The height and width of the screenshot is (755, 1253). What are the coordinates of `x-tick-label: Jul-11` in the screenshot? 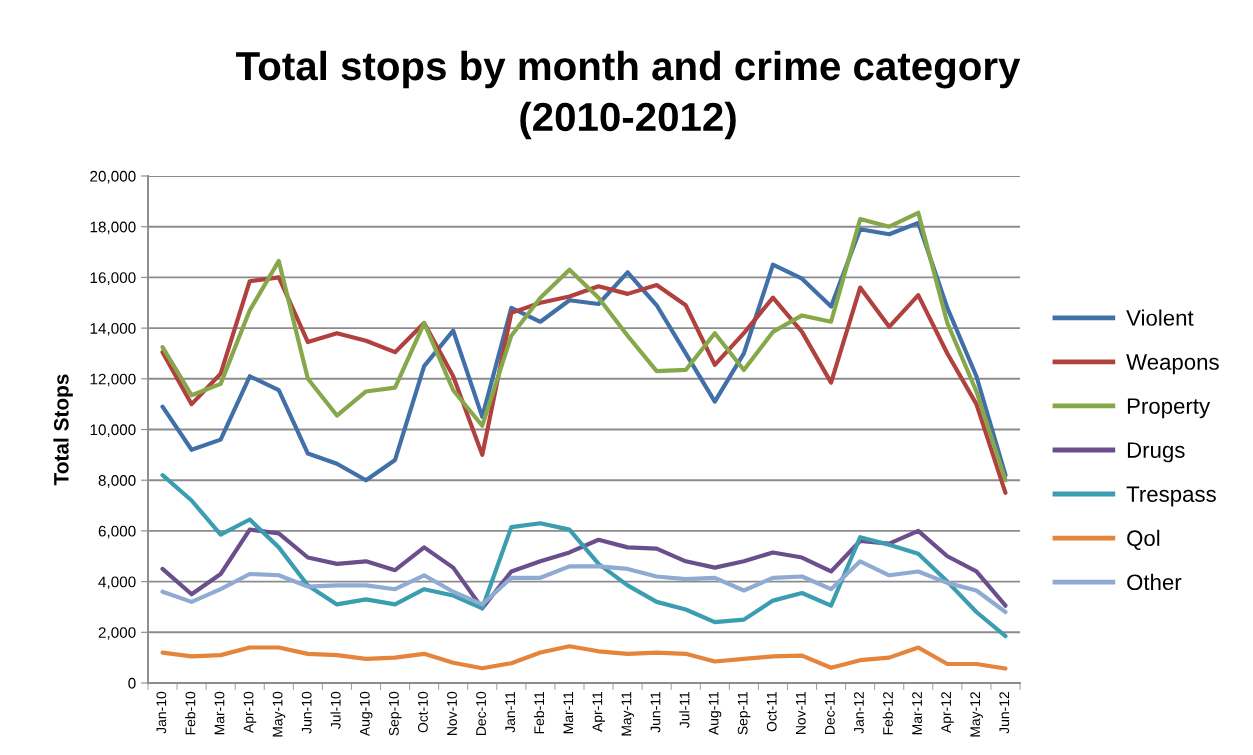 It's located at (684, 710).